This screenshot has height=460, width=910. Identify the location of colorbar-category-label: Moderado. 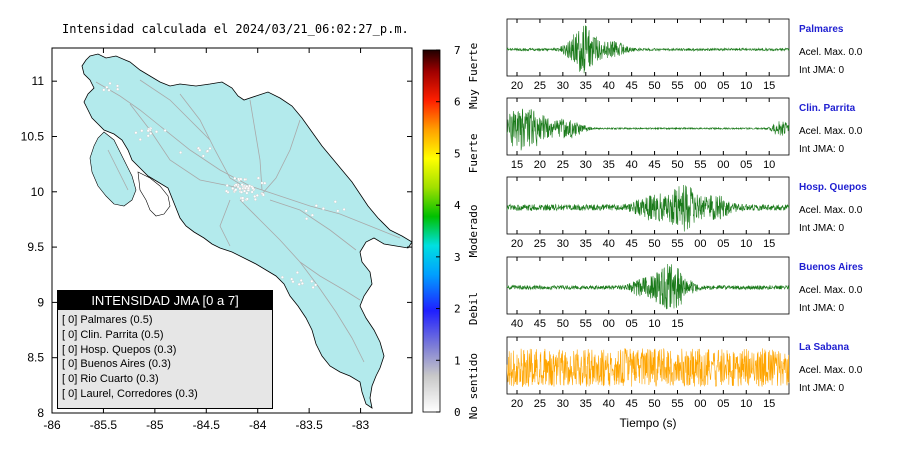
(473, 231).